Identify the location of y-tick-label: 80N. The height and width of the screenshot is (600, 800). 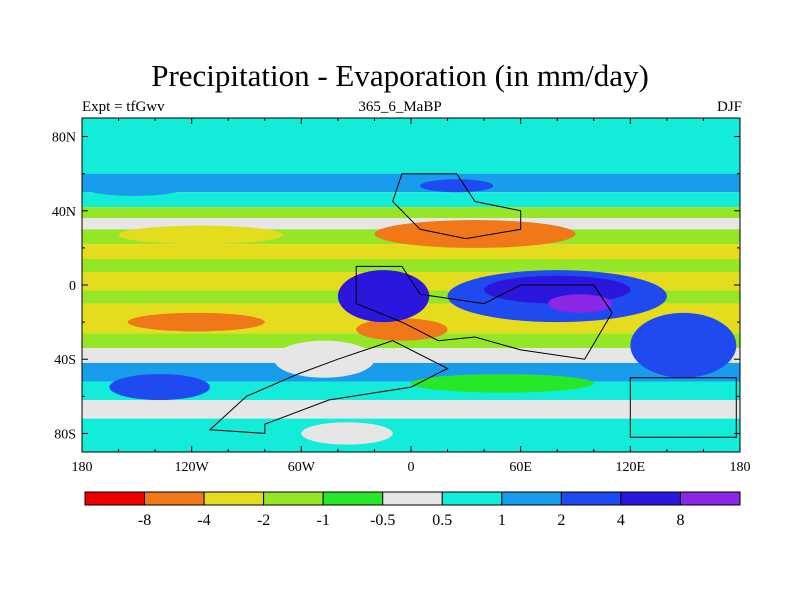
(64, 138).